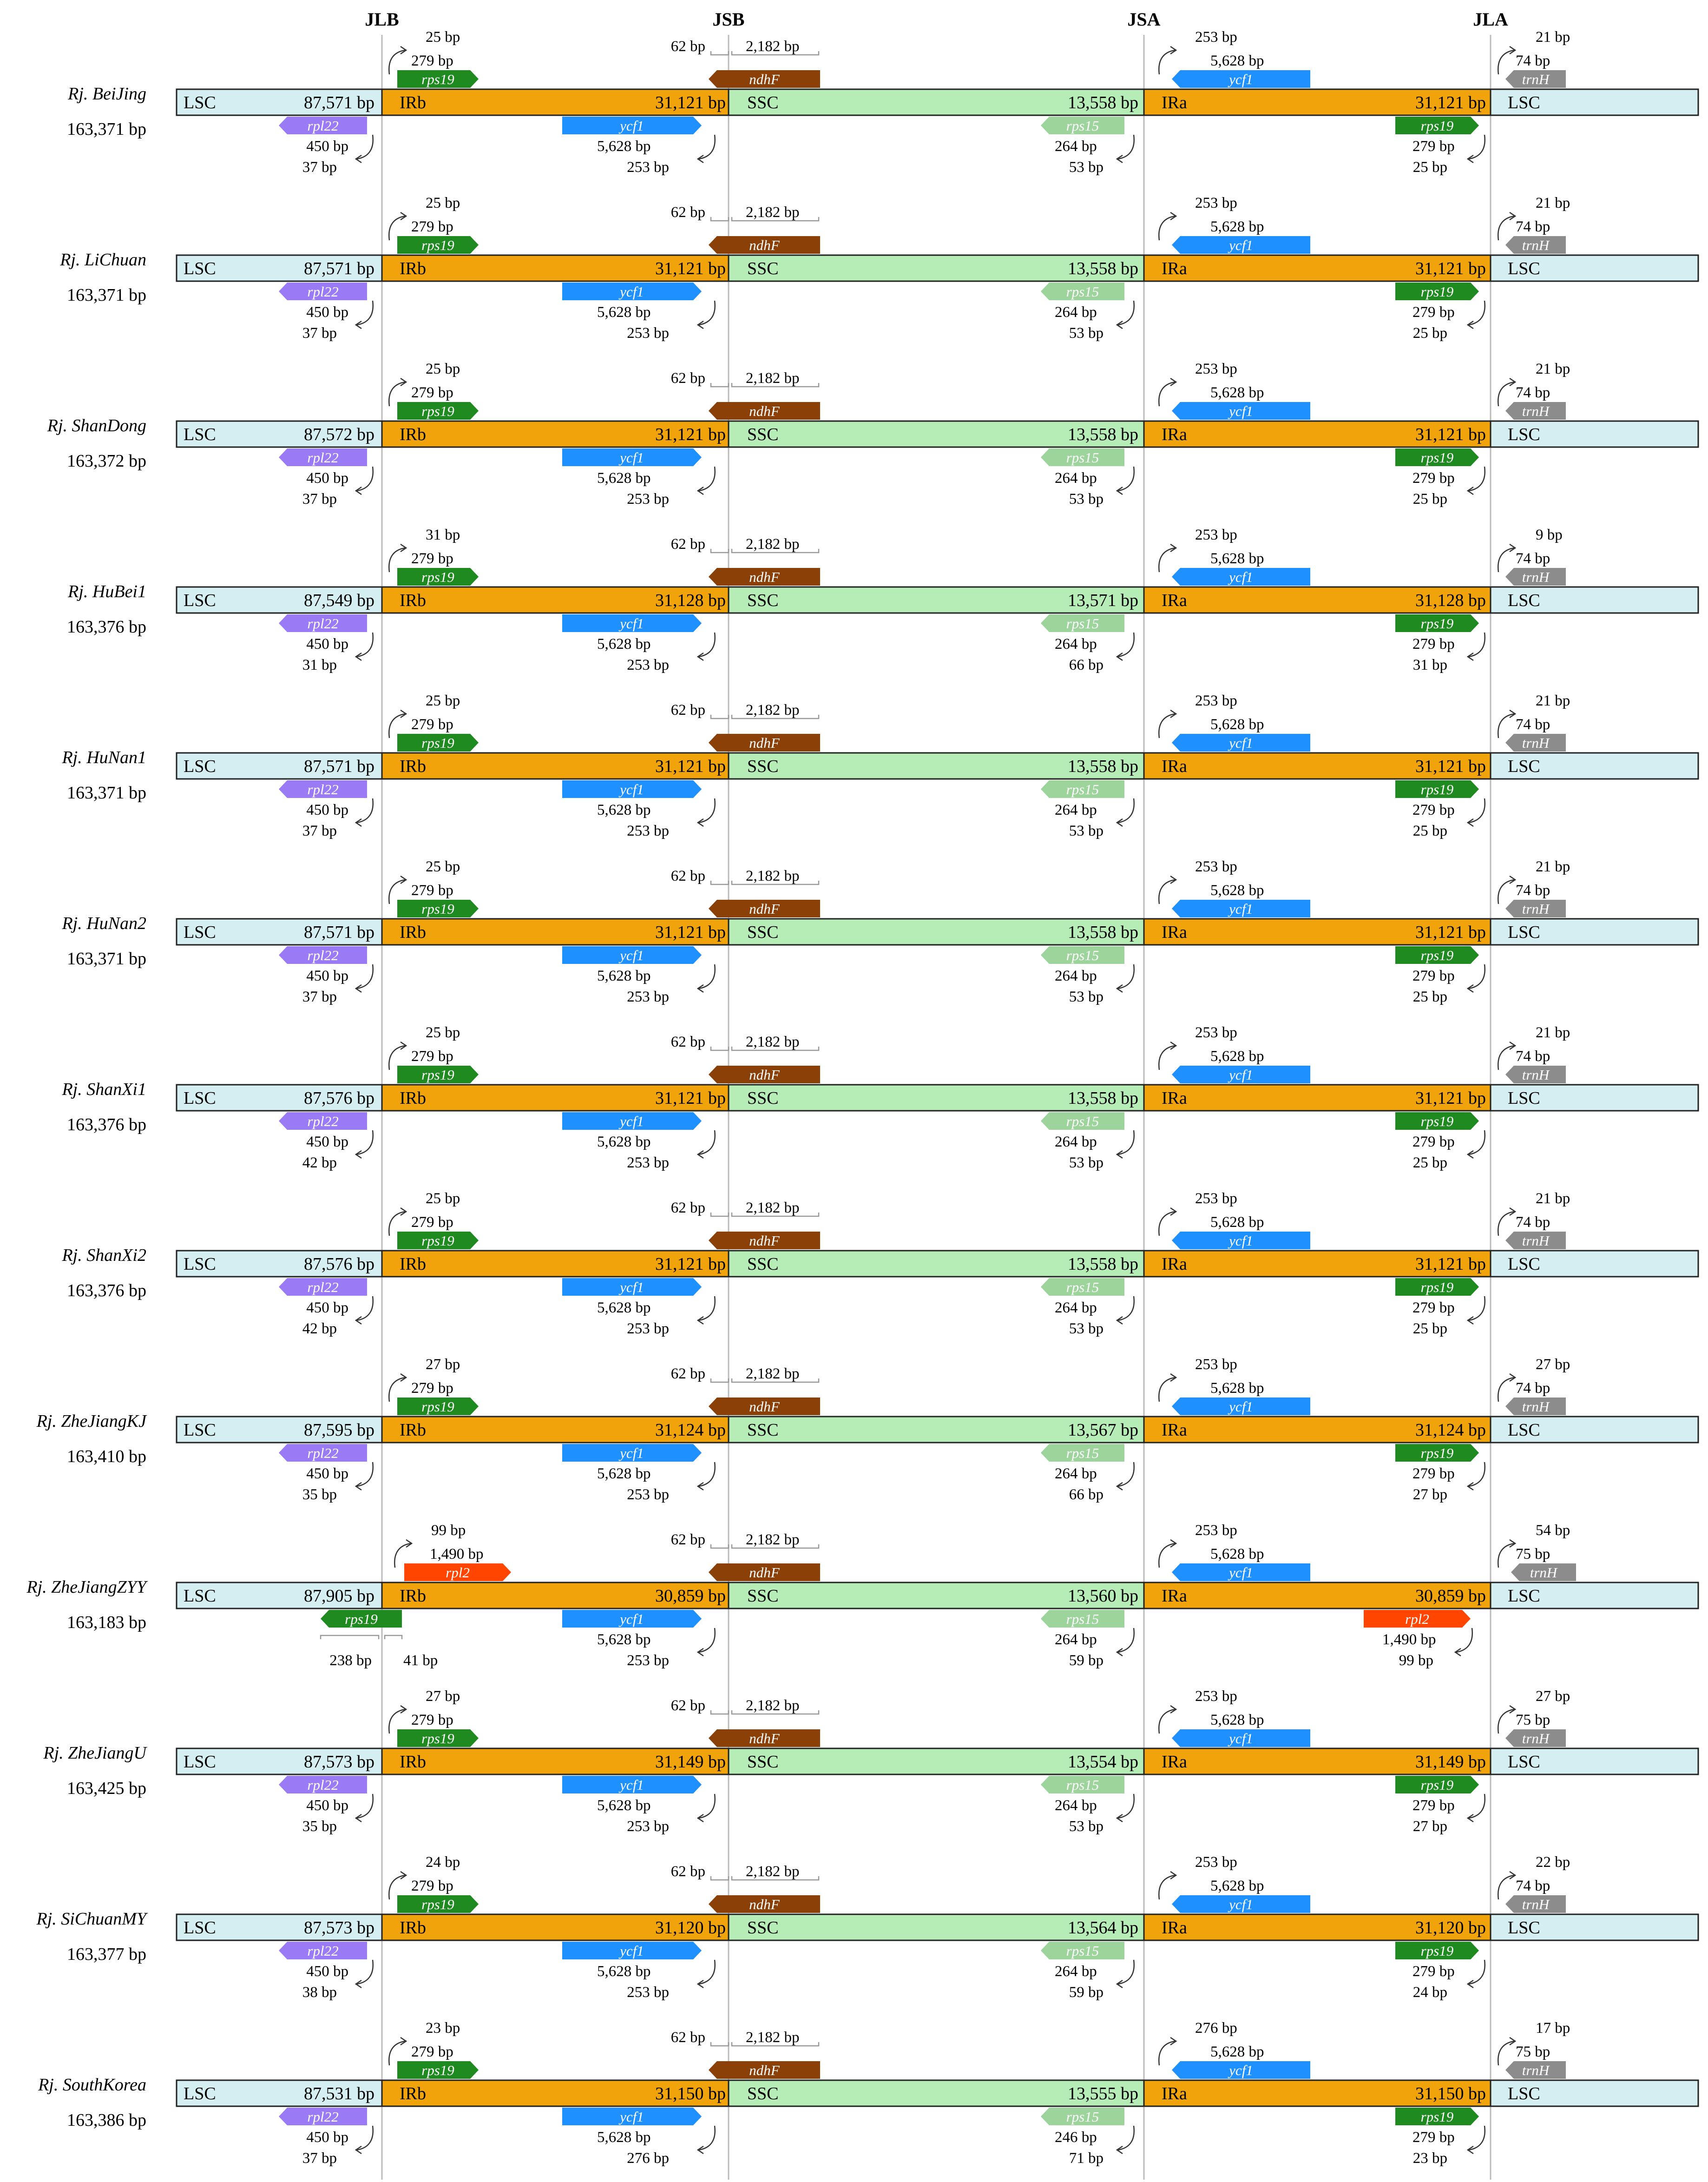  What do you see at coordinates (1533, 890) in the screenshot?
I see `trnh-length: 74 bp` at bounding box center [1533, 890].